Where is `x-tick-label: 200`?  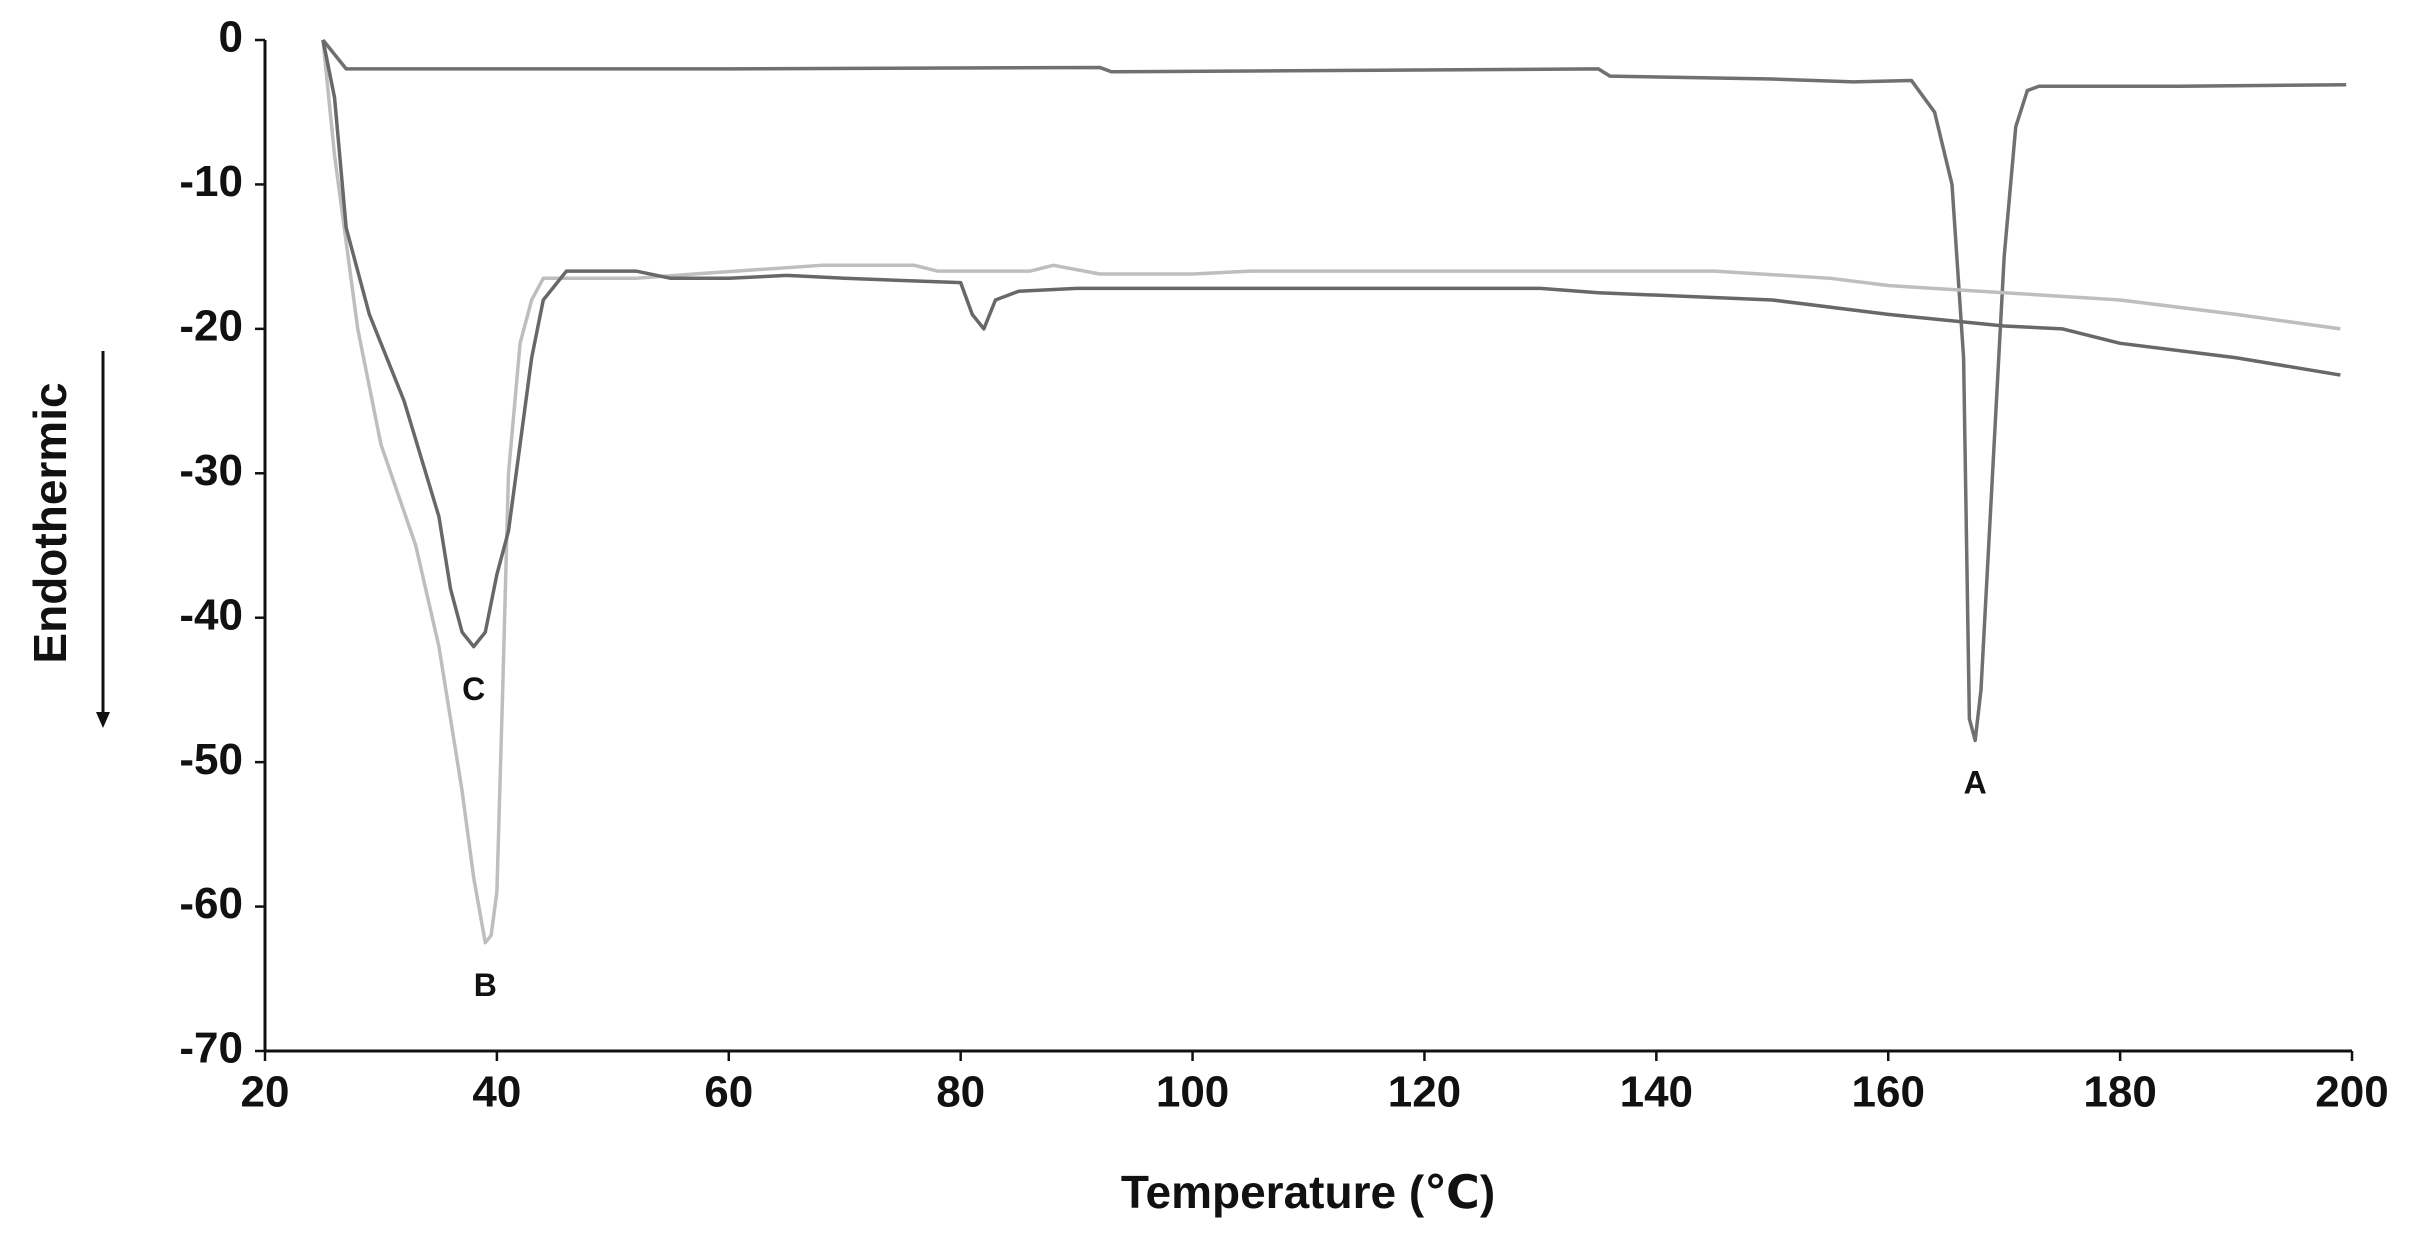
x-tick-label: 200 is located at coordinates (2351, 1092).